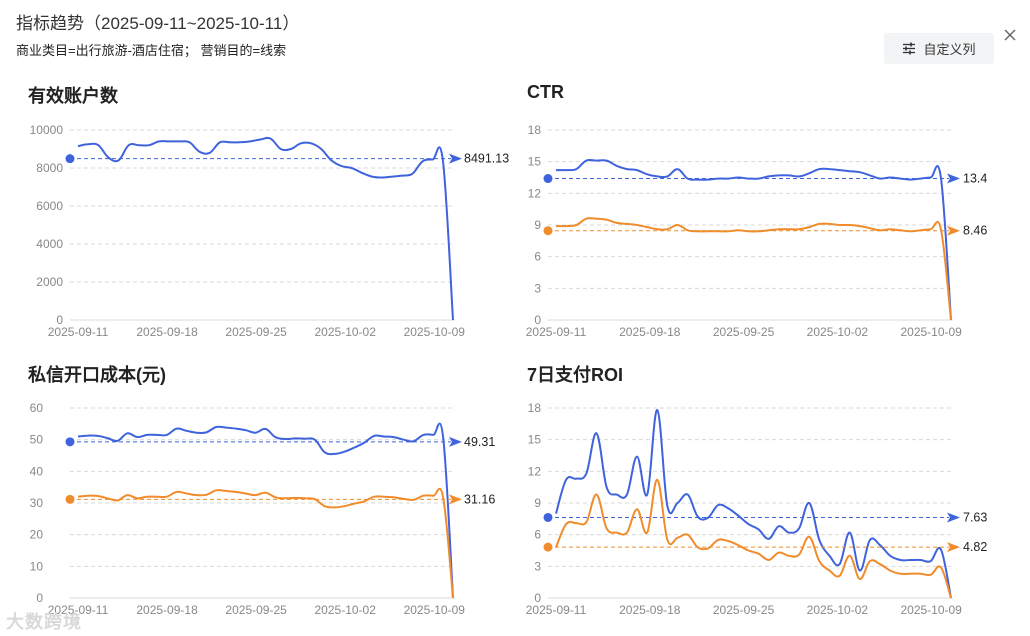 The width and height of the screenshot is (1030, 636). Describe the element at coordinates (44, 622) in the screenshot. I see `watermark: 大数跨境` at that location.